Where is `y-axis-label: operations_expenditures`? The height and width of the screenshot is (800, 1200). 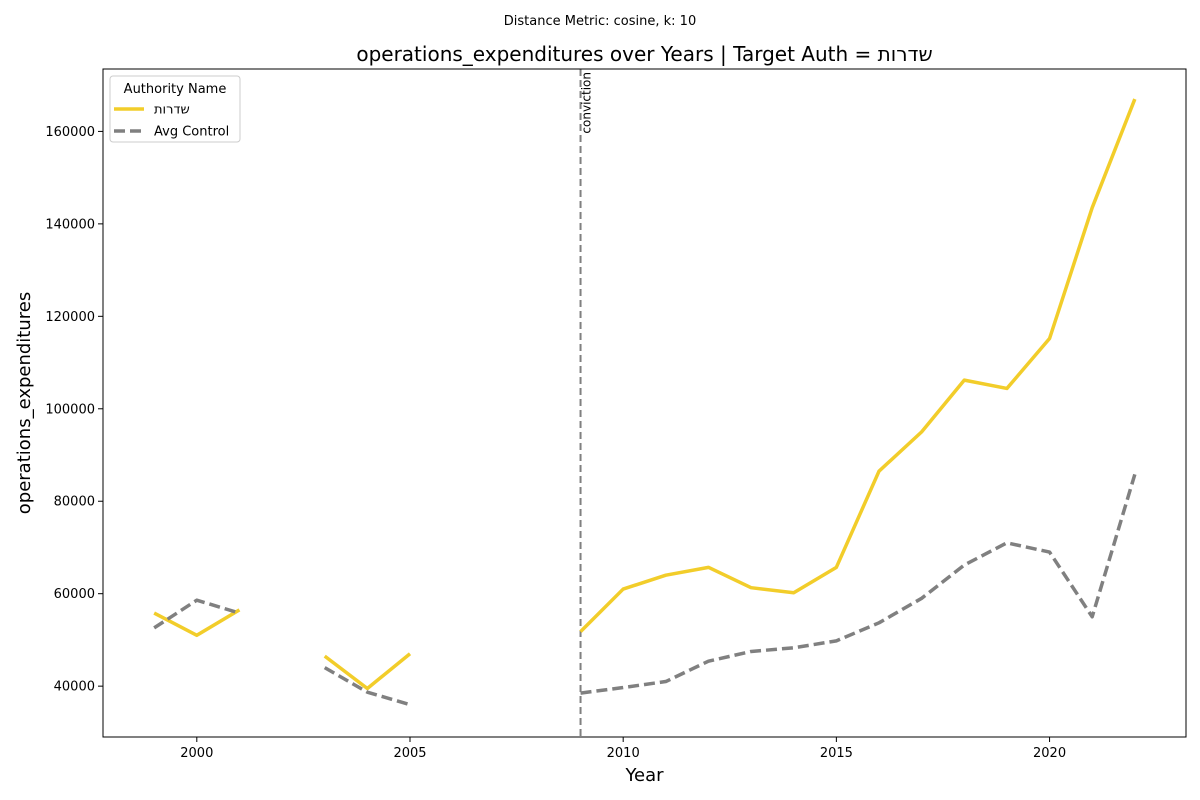 y-axis-label: operations_expenditures is located at coordinates (24, 403).